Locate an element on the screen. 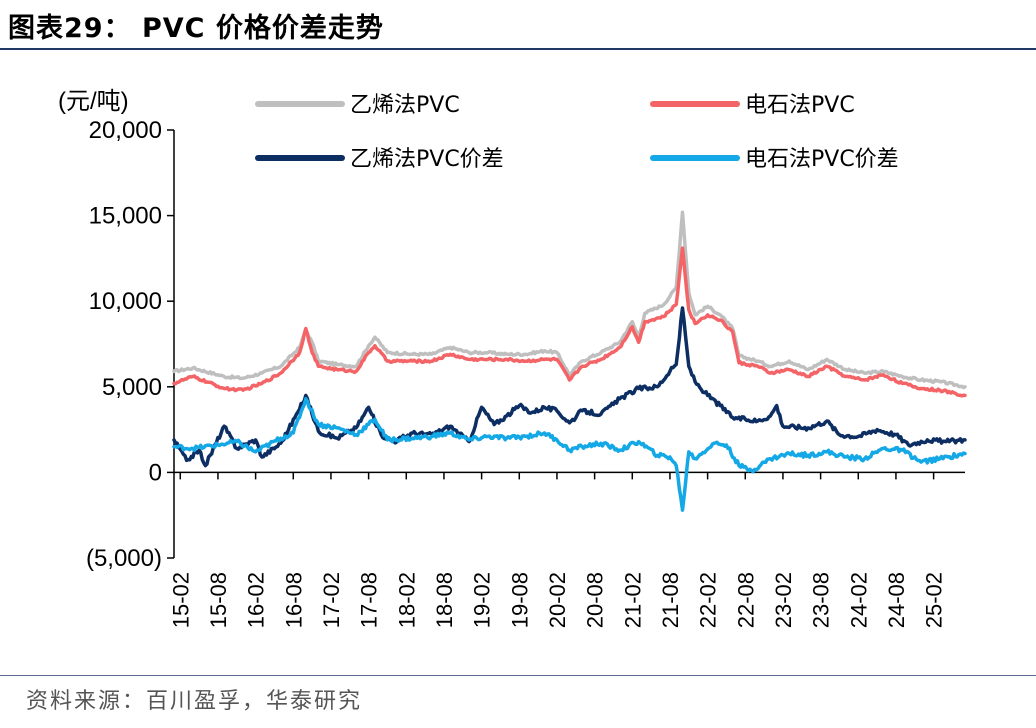 The width and height of the screenshot is (1036, 728). y-tick-label: 0 is located at coordinates (155, 472).